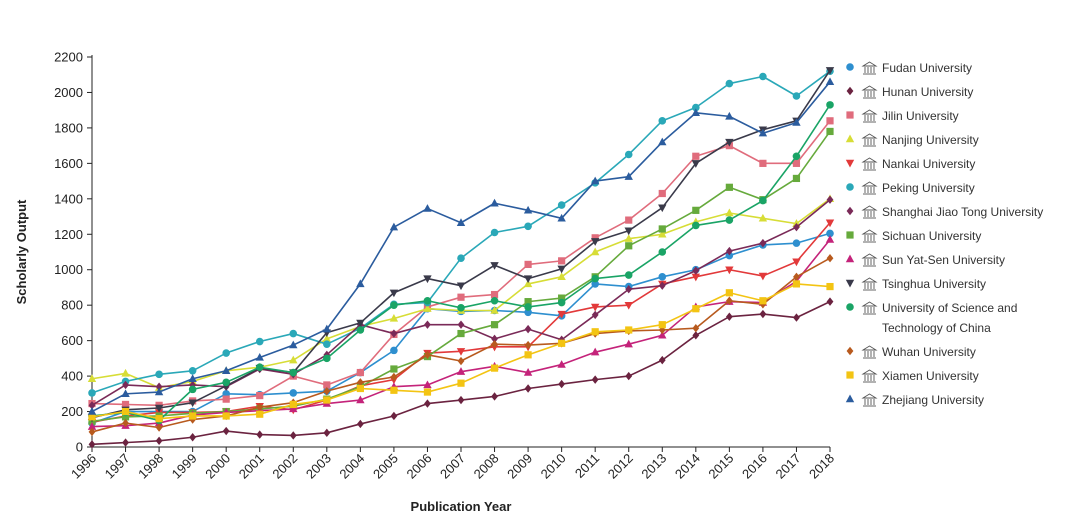 The width and height of the screenshot is (1080, 525). I want to click on x-tick-label: 2001, so click(251, 466).